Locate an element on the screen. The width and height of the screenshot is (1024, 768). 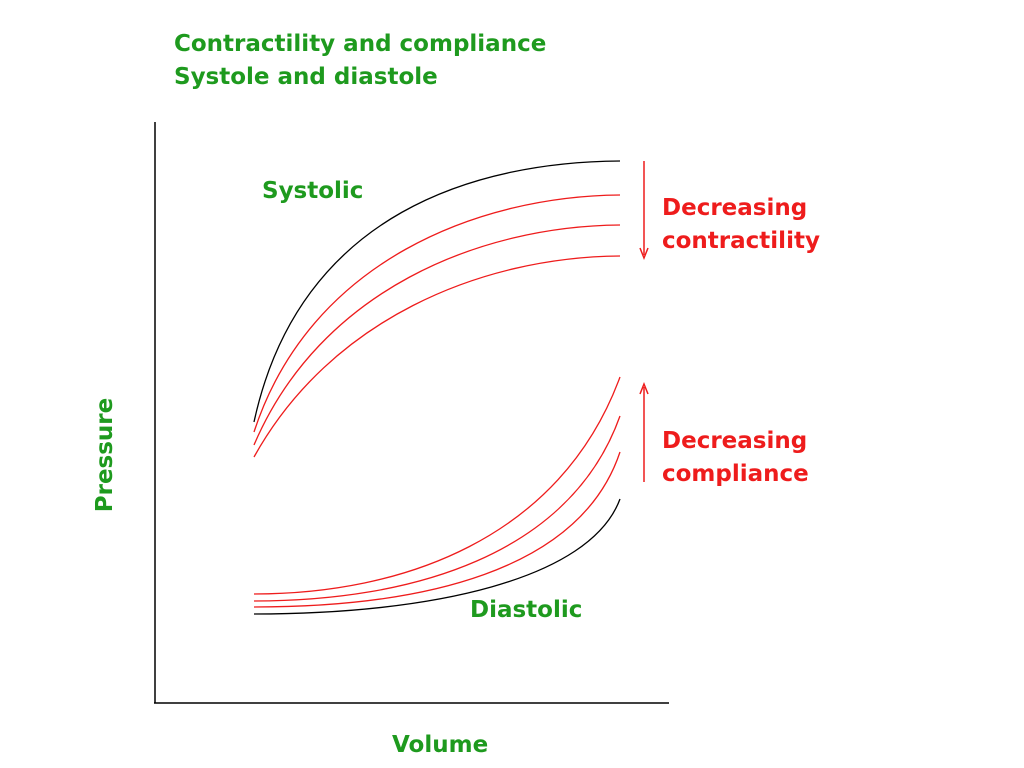
contractility-label-line-2: contractility is located at coordinates (741, 241).